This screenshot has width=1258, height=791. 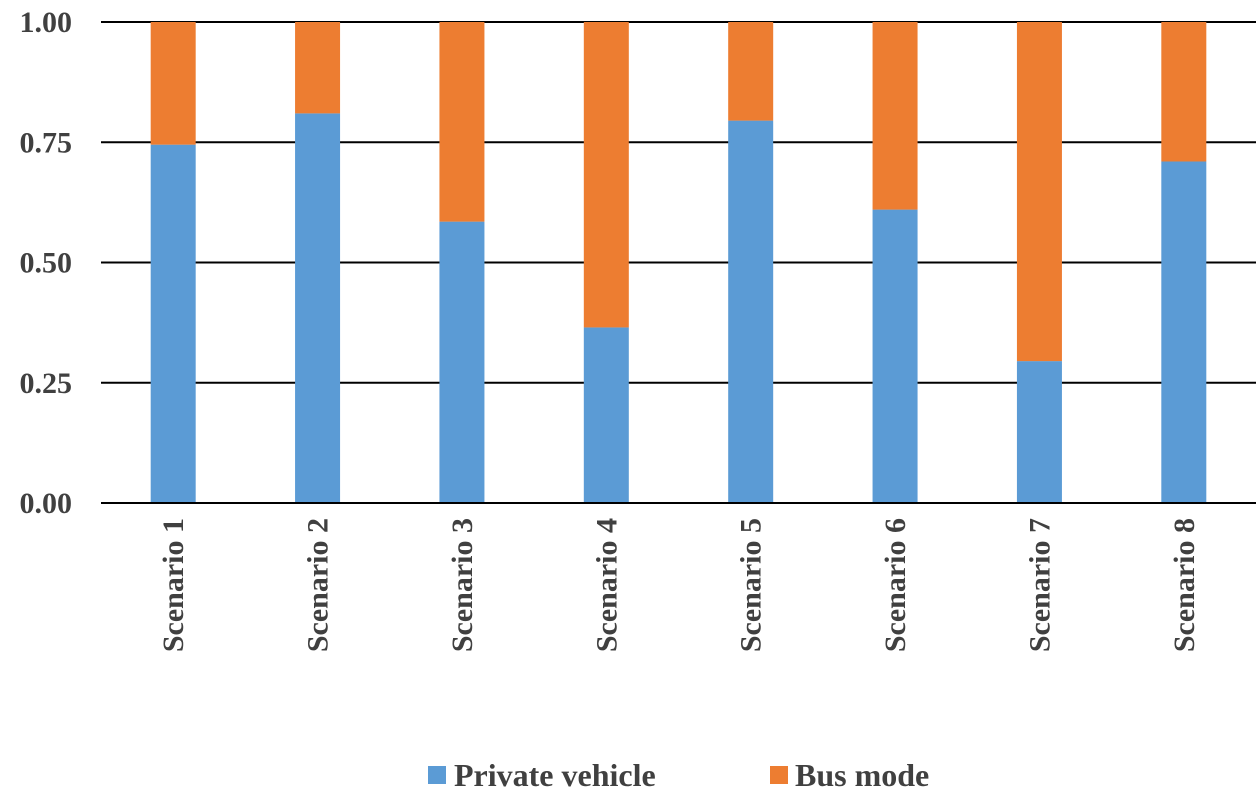 What do you see at coordinates (318, 585) in the screenshot?
I see `x-category-label: Scenario 2` at bounding box center [318, 585].